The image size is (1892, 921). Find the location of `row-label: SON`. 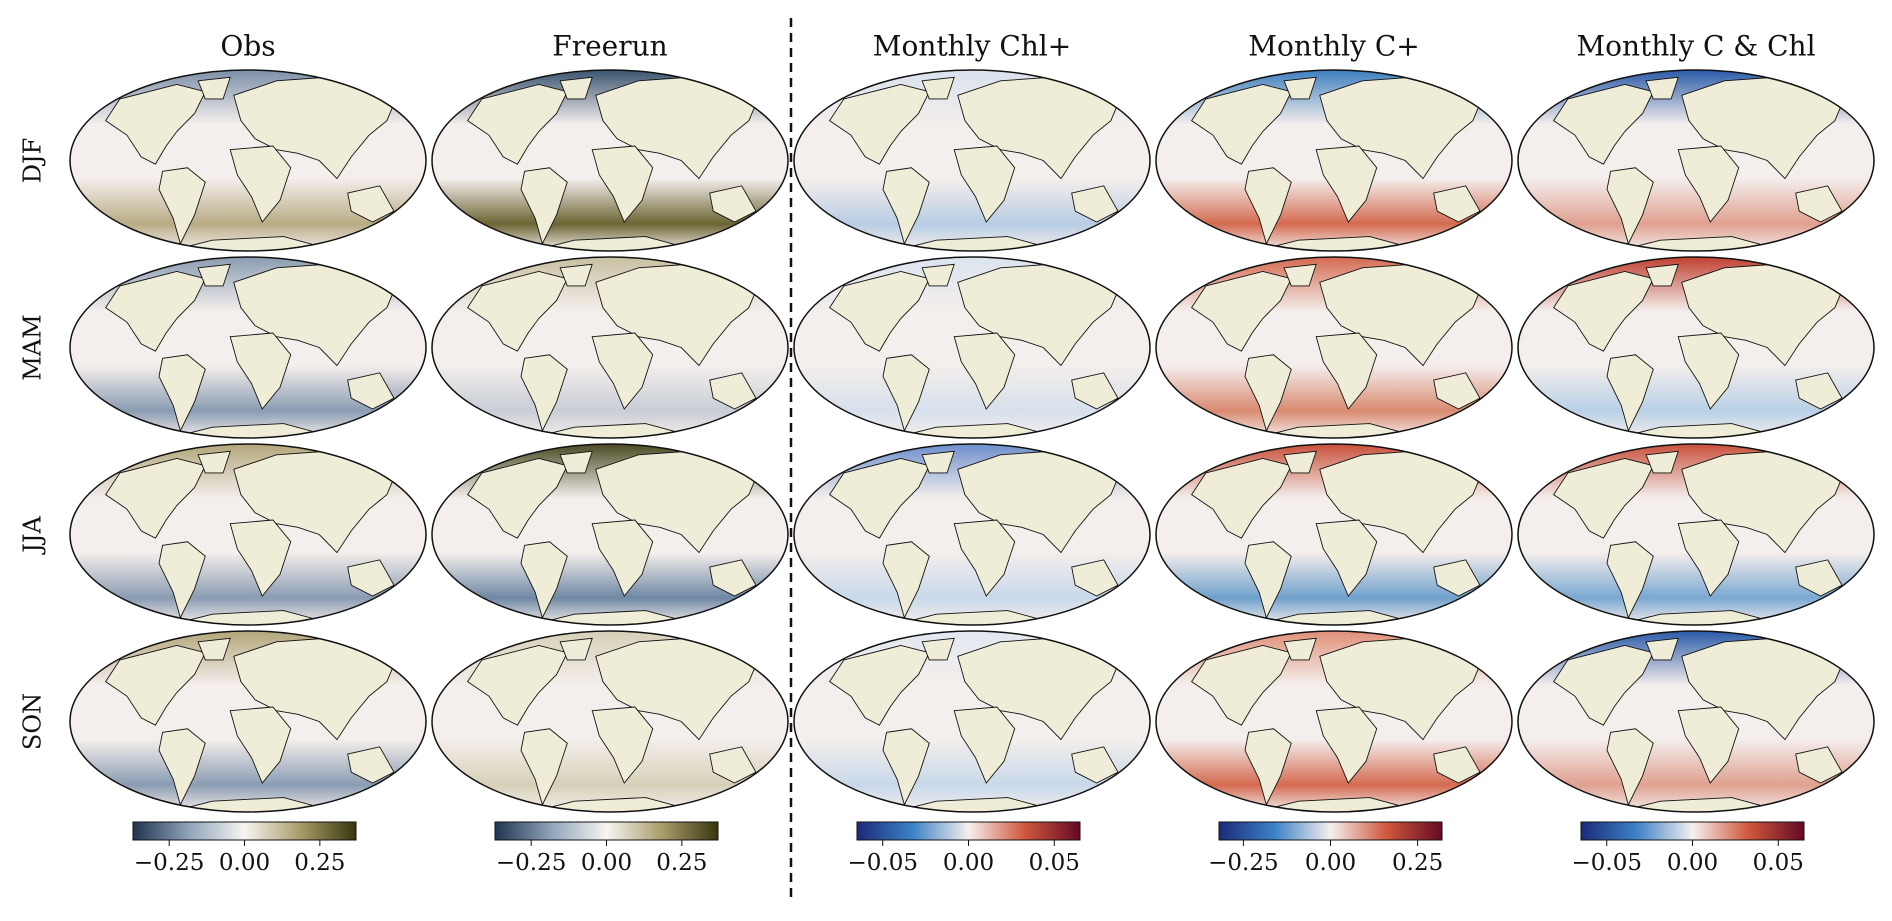

row-label: SON is located at coordinates (33, 721).